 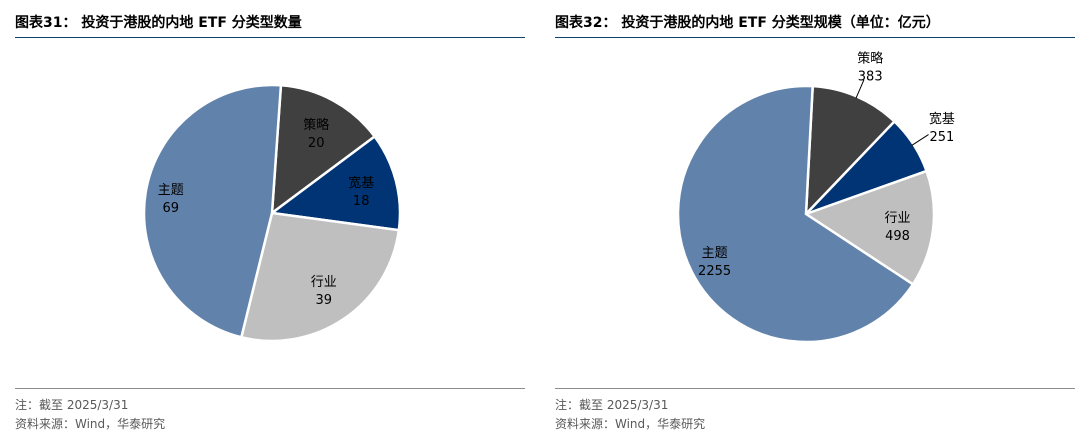 What do you see at coordinates (361, 201) in the screenshot?
I see `slice-value-1: 18` at bounding box center [361, 201].